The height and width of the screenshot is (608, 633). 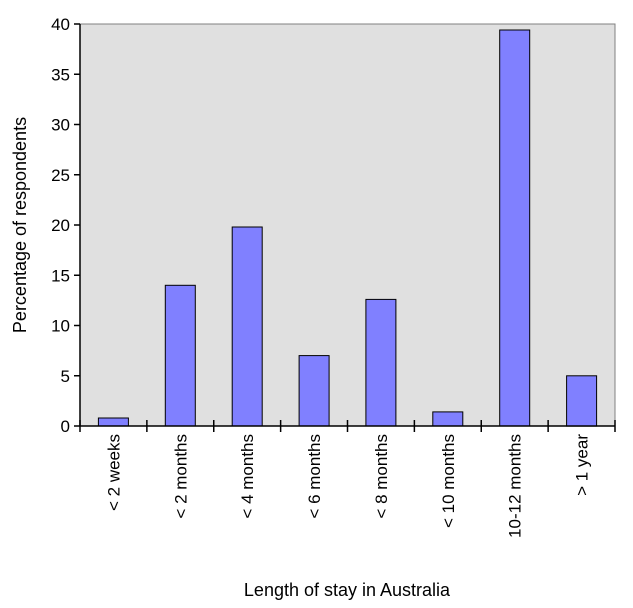 What do you see at coordinates (515, 486) in the screenshot?
I see `x-tick-label: 10-12 months` at bounding box center [515, 486].